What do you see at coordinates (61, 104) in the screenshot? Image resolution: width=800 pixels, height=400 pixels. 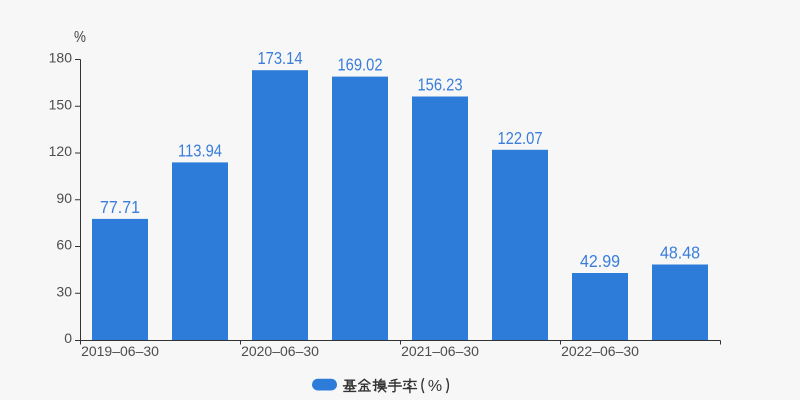 I see `svg-text: 150` at bounding box center [61, 104].